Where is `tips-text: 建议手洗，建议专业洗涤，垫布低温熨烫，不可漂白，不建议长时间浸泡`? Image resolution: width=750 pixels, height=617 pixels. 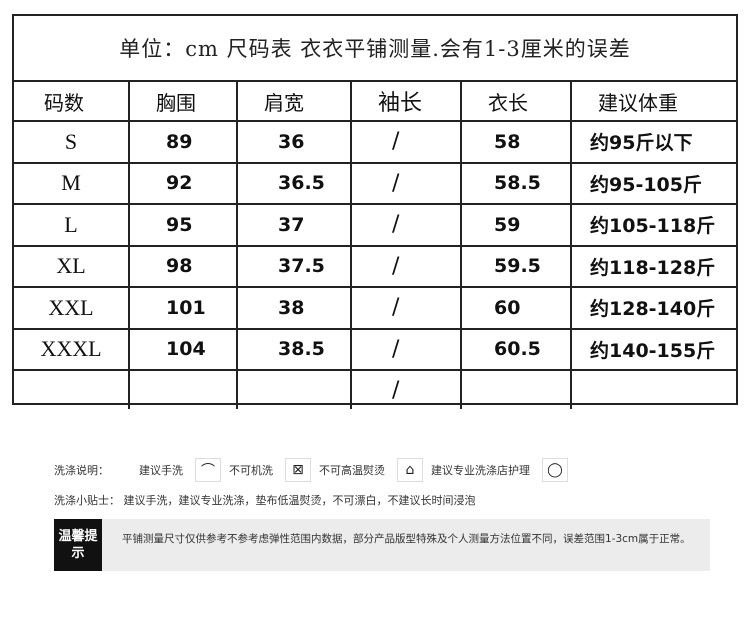
tips-text: 建议手洗，建议专业洗涤，垫布低温熨烫，不可漂白，不建议长时间浸泡 is located at coordinates (299, 500).